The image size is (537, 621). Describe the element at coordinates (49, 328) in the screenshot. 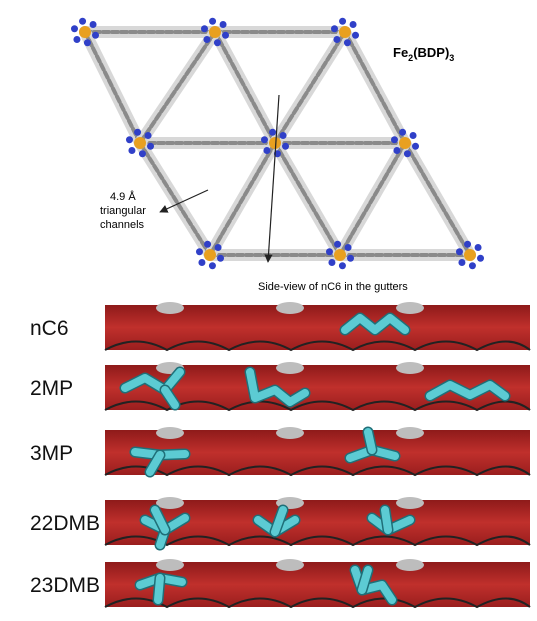

I see `row-label: nC6` at that location.